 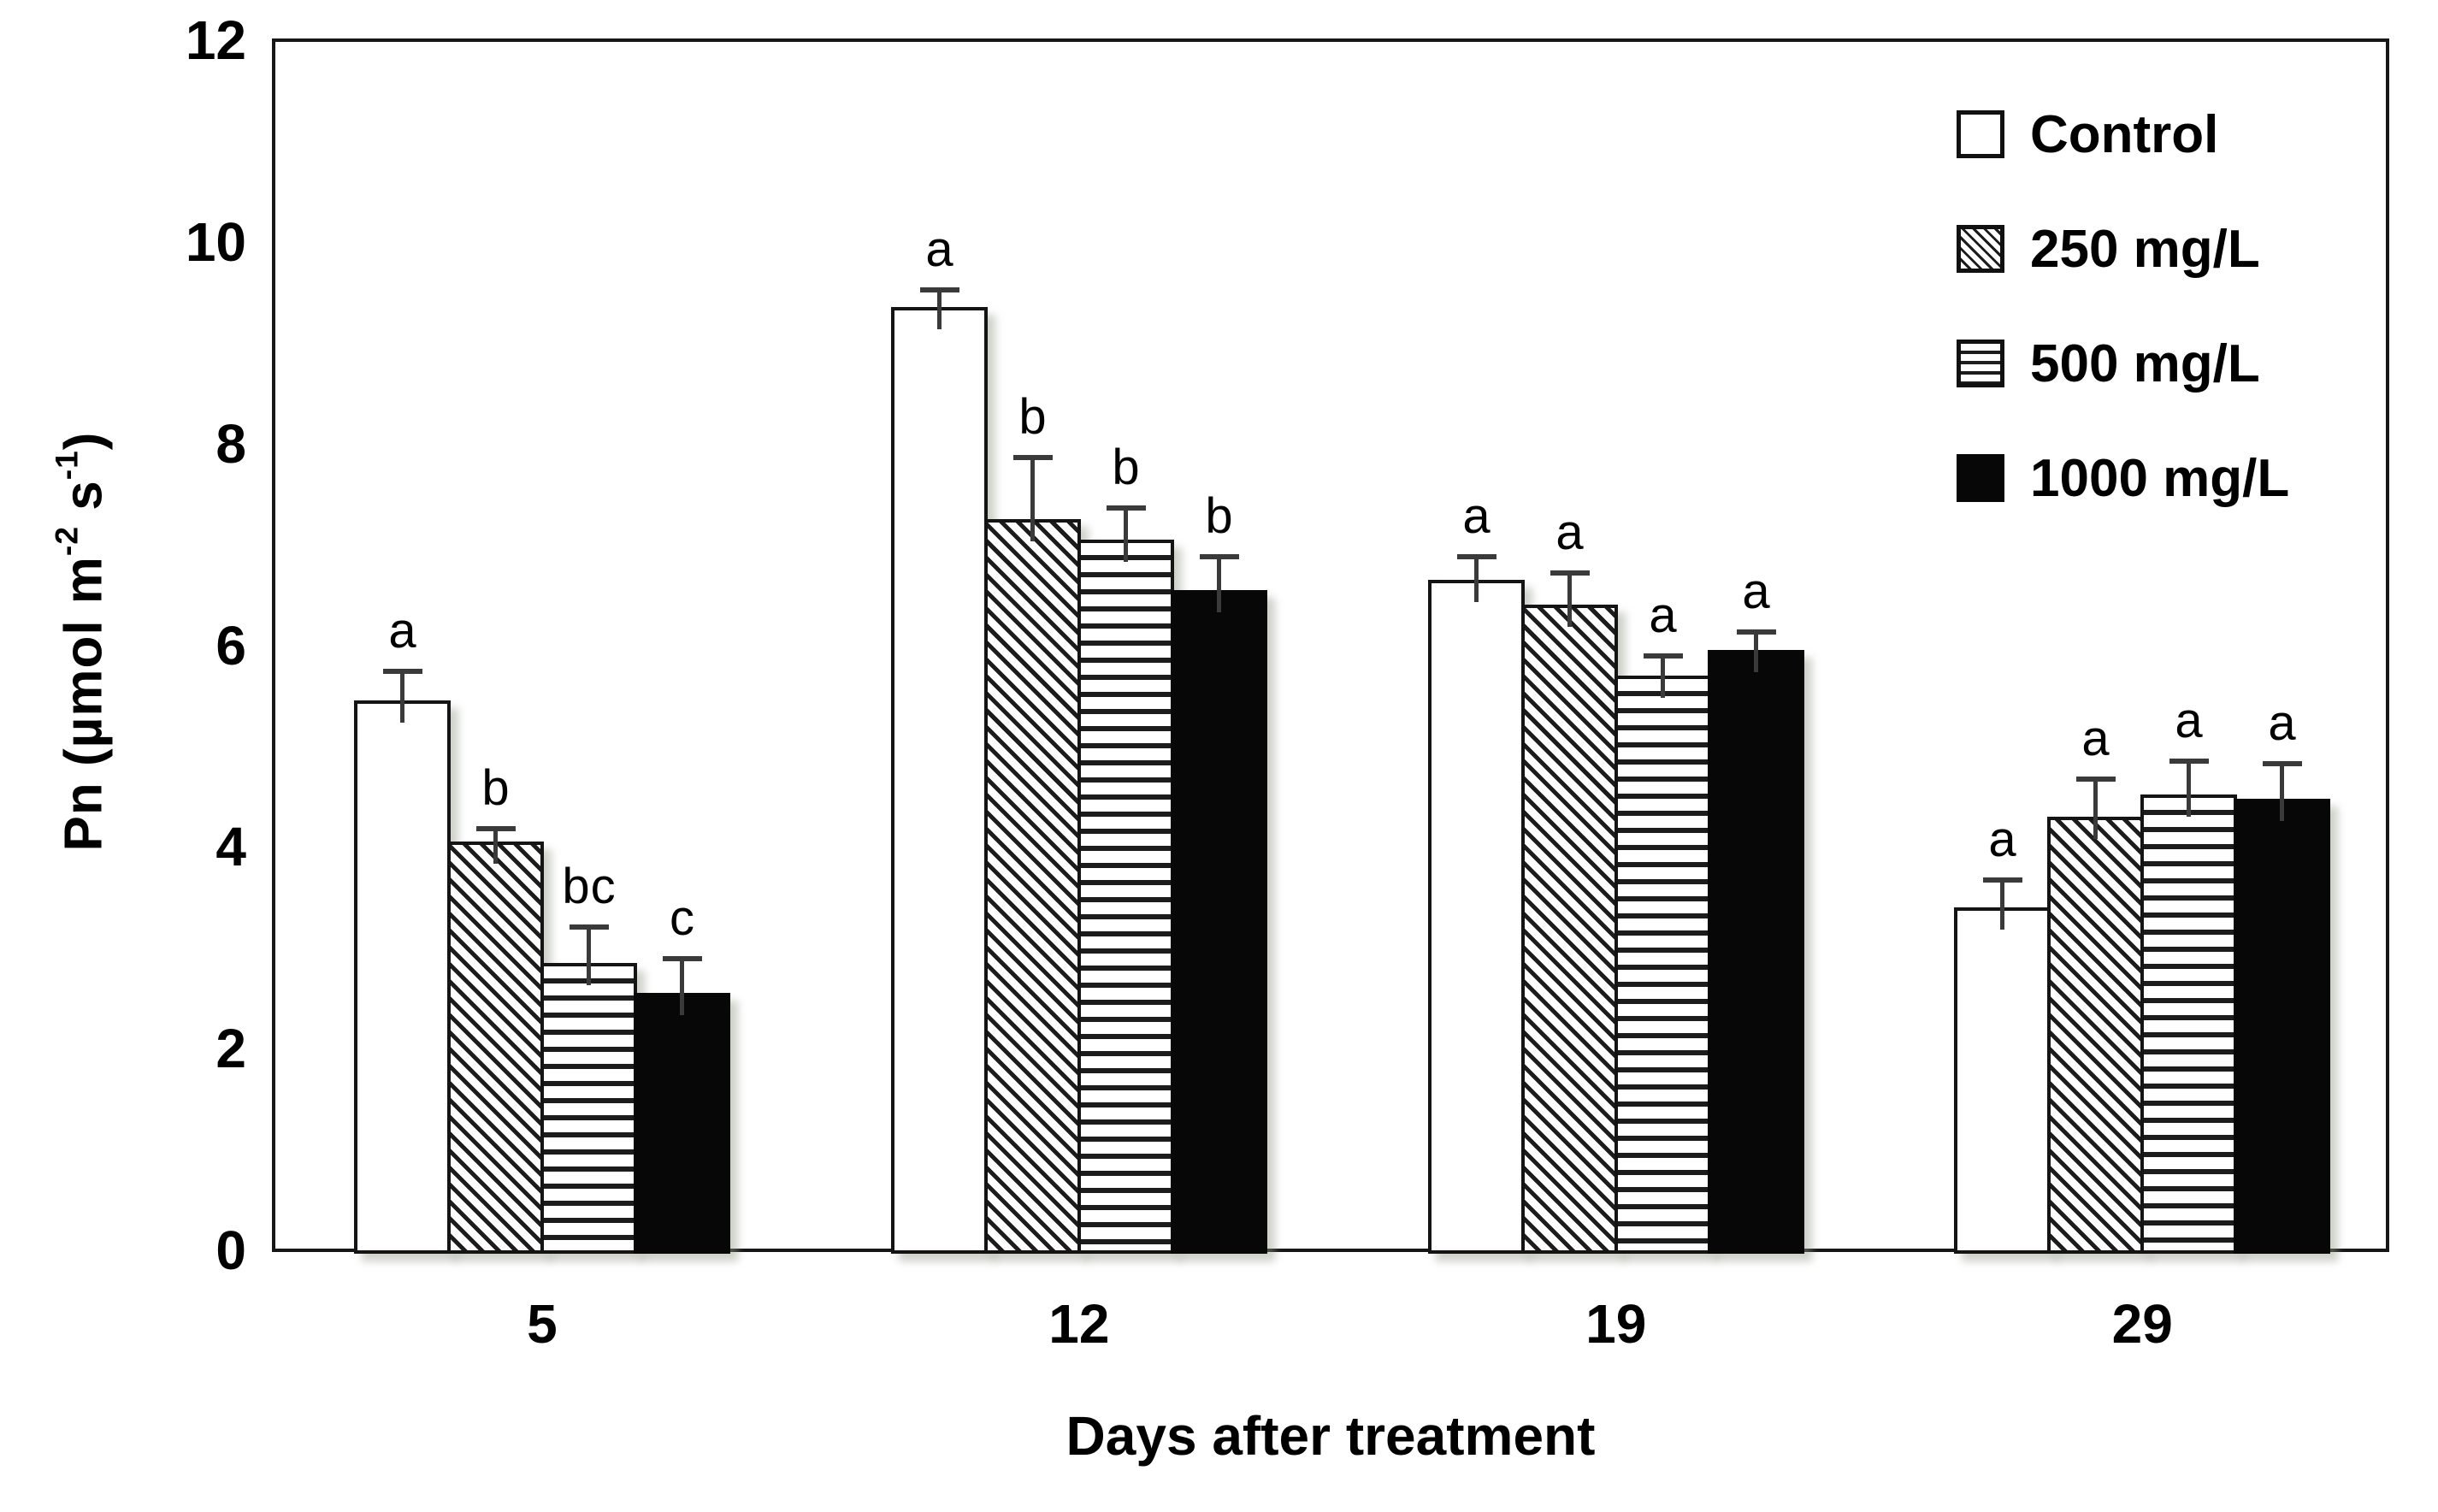 What do you see at coordinates (1616, 1324) in the screenshot?
I see `x-tick-label-19: 19` at bounding box center [1616, 1324].